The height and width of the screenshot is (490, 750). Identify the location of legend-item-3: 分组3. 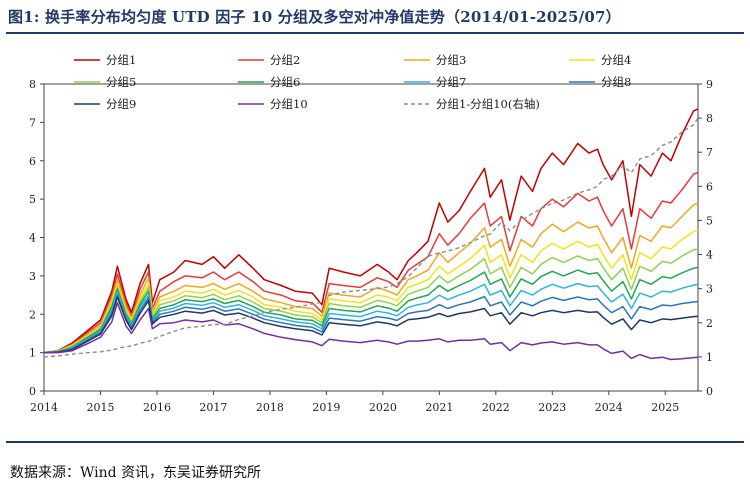
(435, 60).